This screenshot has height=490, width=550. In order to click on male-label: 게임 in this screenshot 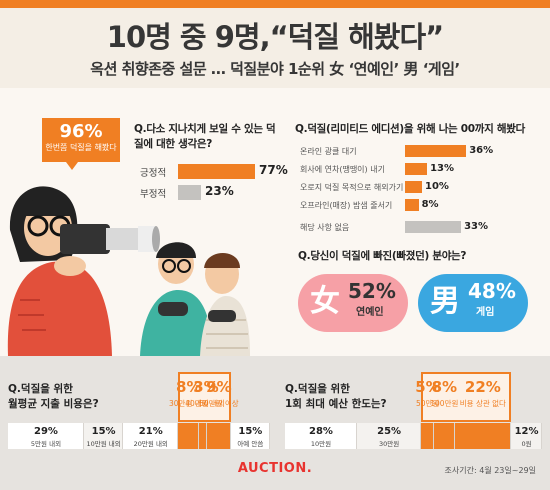, I will do `click(485, 312)`.